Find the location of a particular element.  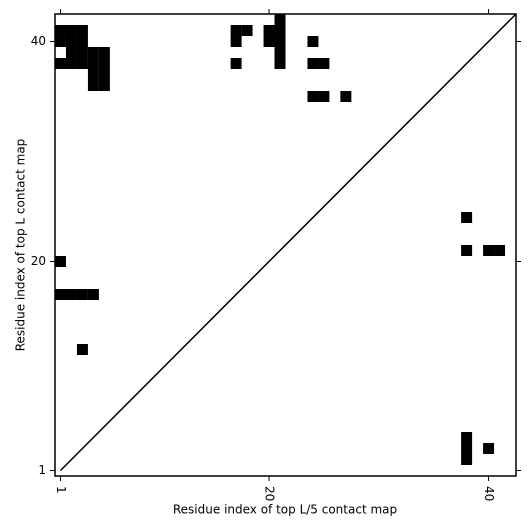

x-tick-label: 20 is located at coordinates (270, 493).